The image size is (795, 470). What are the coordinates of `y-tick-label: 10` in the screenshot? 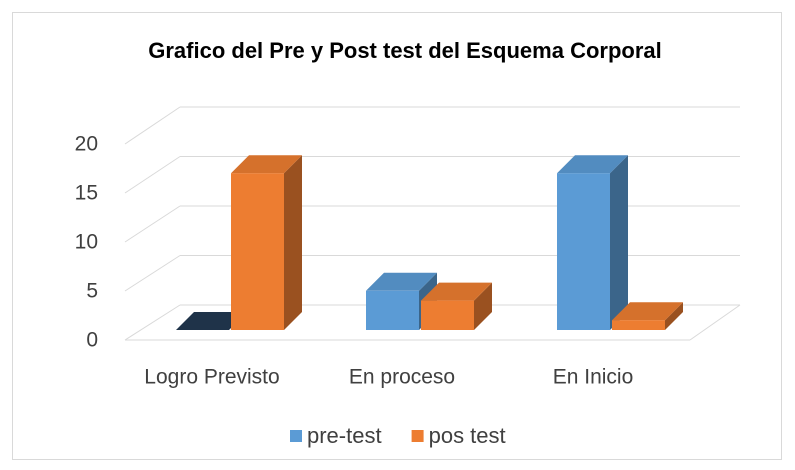 It's located at (86, 242).